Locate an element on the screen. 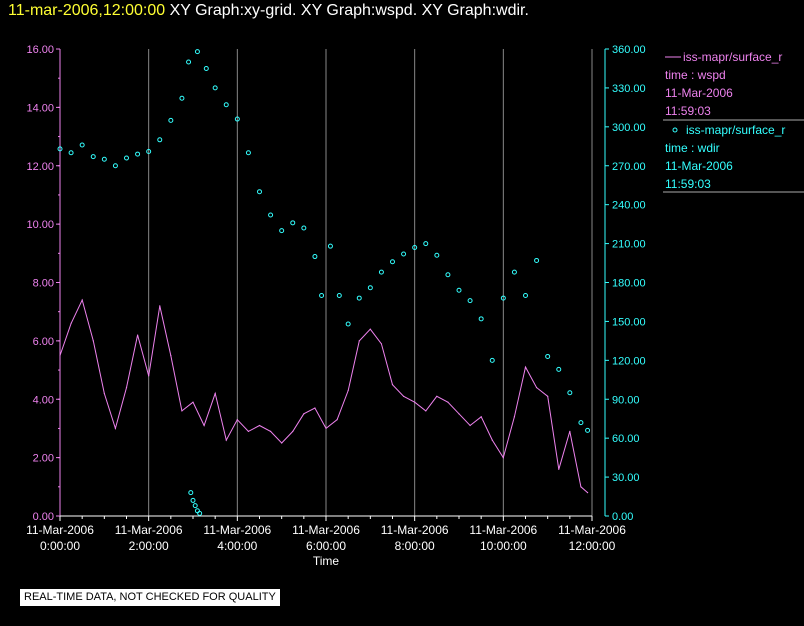 The image size is (804, 626). right-tick-label: 330.00 is located at coordinates (629, 89).